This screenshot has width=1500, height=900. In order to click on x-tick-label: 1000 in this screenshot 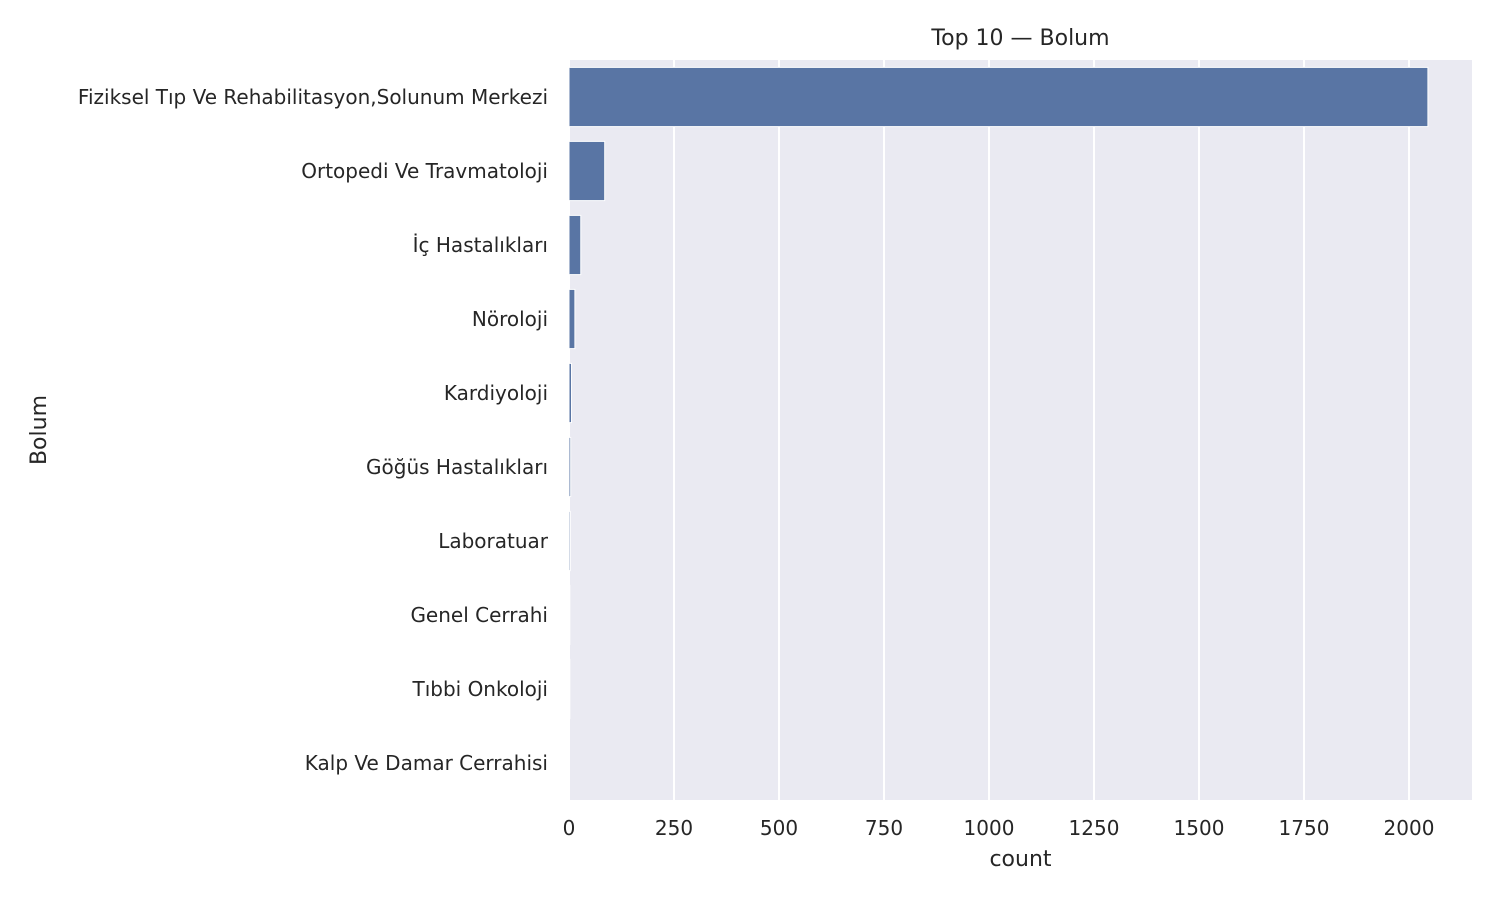, I will do `click(989, 828)`.